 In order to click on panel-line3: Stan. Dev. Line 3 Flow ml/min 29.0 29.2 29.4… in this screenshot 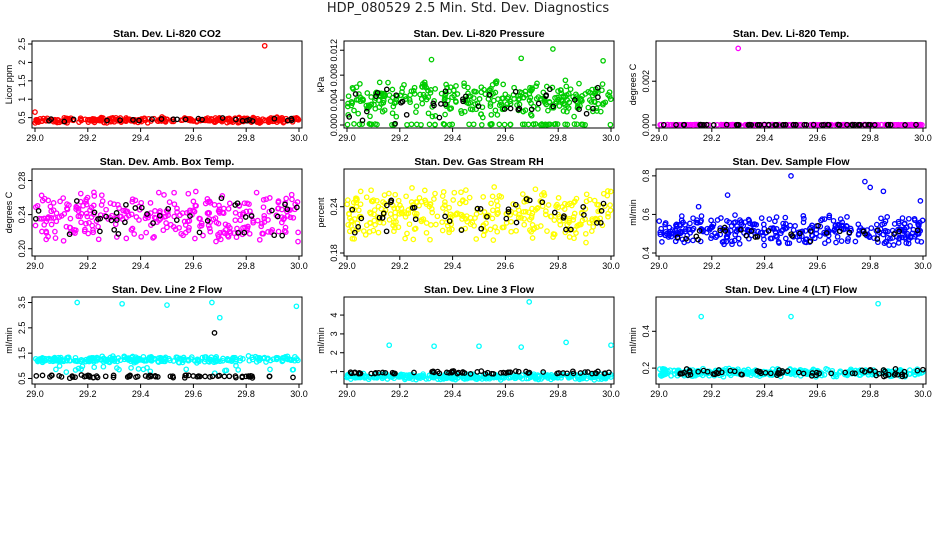, I will do `click(468, 346)`.